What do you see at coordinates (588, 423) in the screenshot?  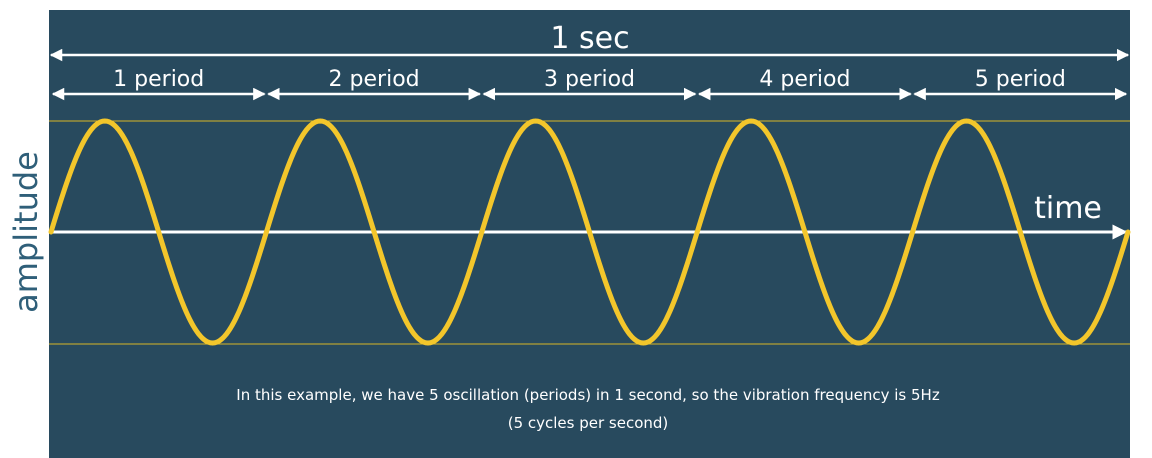 I see `caption-line-2: (5 cycles per second)` at bounding box center [588, 423].